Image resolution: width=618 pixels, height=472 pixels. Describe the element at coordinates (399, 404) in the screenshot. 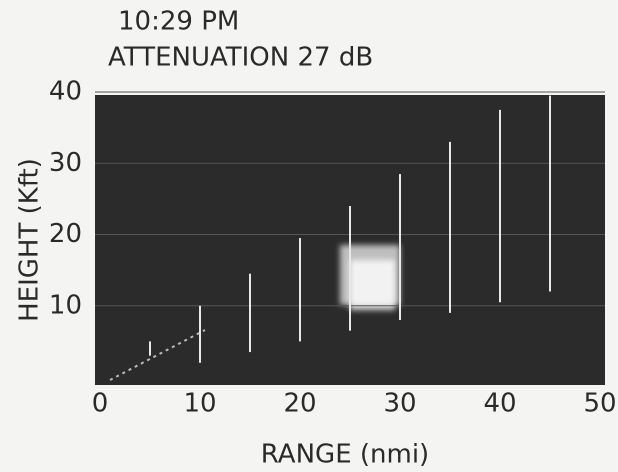

I see `x-tick-label: 30` at that location.